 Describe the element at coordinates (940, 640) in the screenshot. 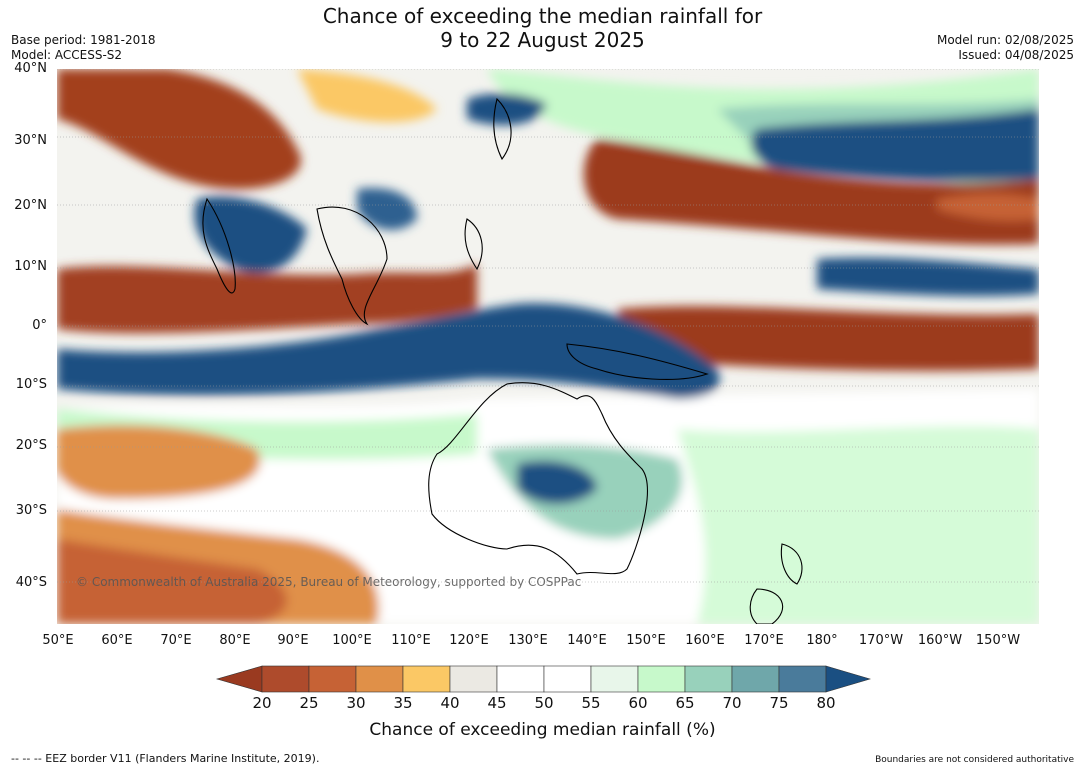

I see `lon-label-160w: 160°W` at that location.